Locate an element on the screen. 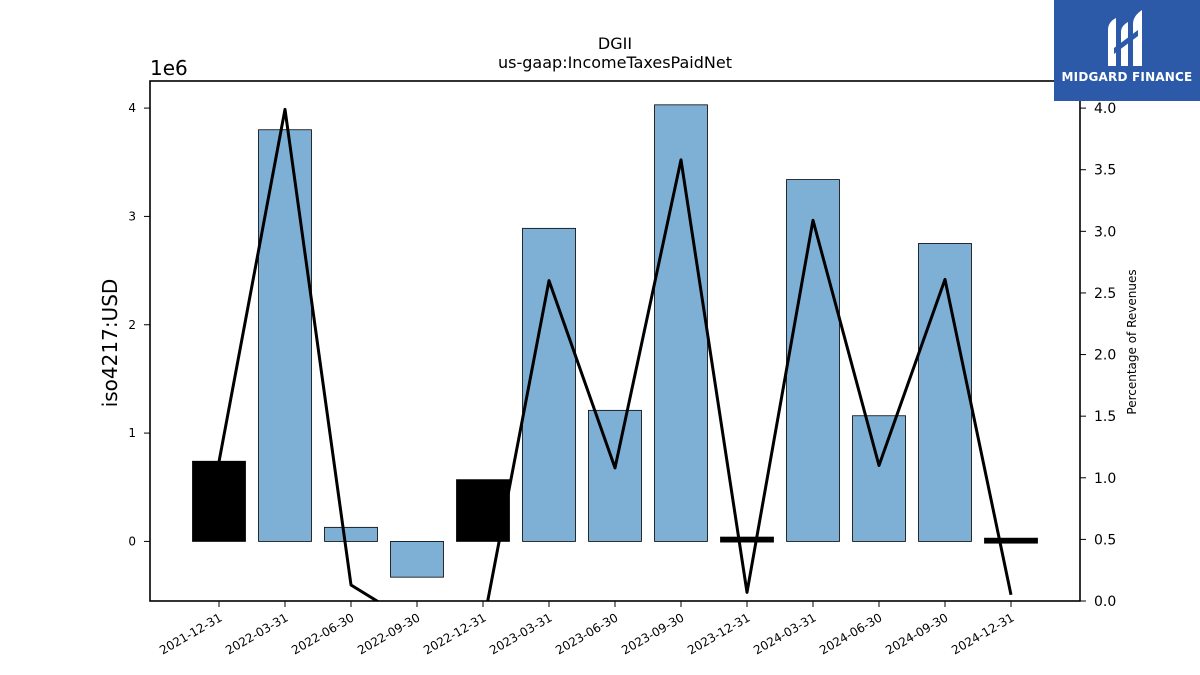  x-tick-label: 2022-06-30 is located at coordinates (322, 633).